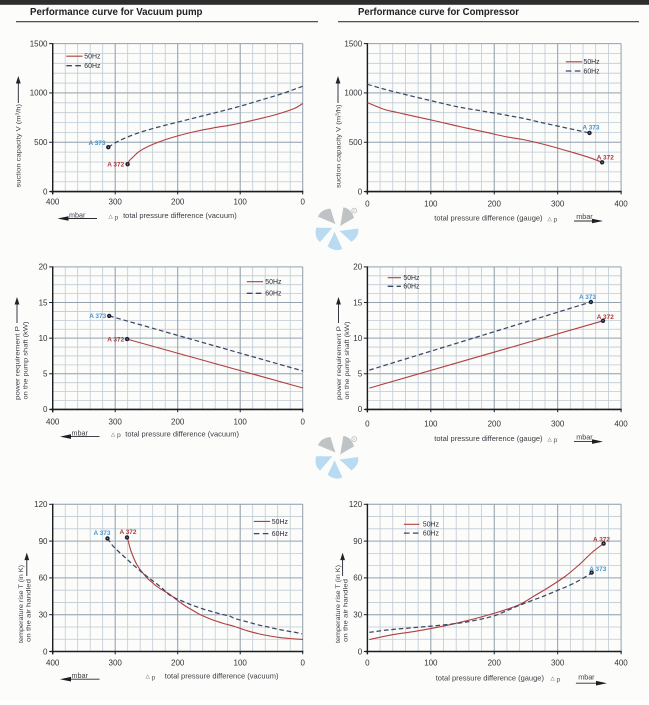 The image size is (649, 705). I want to click on svg-text: 90, so click(43, 541).